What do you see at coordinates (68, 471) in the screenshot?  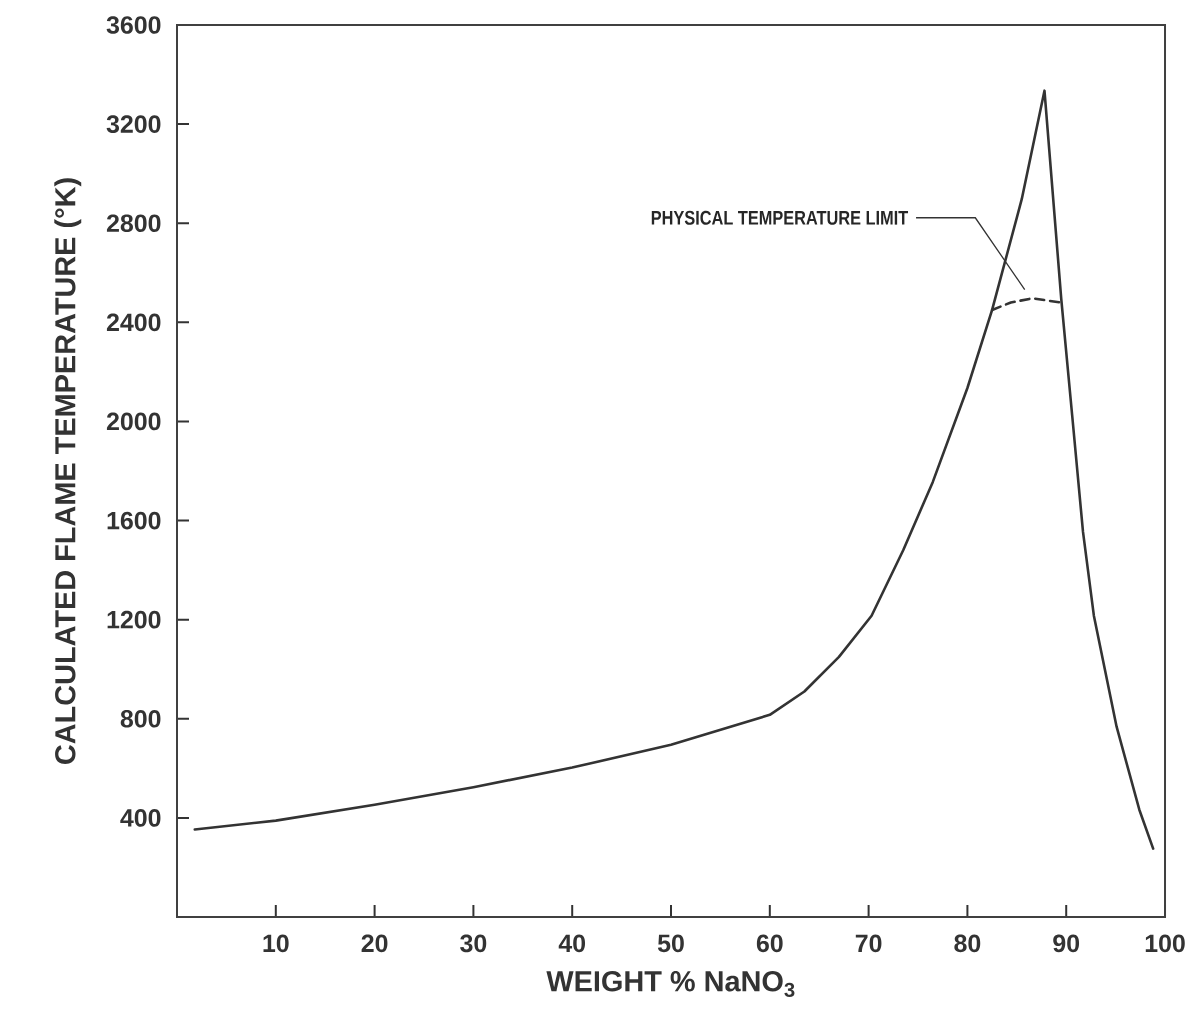 I see `y-axis-title: CALCULATED FLAME TEMPERATURE (°K)` at bounding box center [68, 471].